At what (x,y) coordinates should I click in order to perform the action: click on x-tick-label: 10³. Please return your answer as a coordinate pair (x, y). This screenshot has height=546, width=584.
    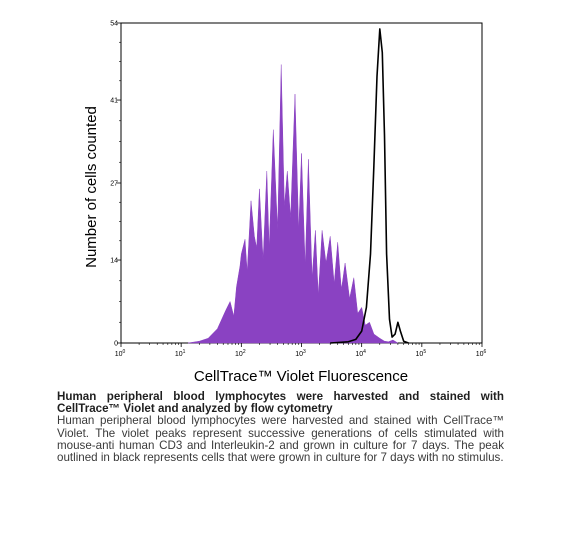
    Looking at the image, I should click on (300, 353).